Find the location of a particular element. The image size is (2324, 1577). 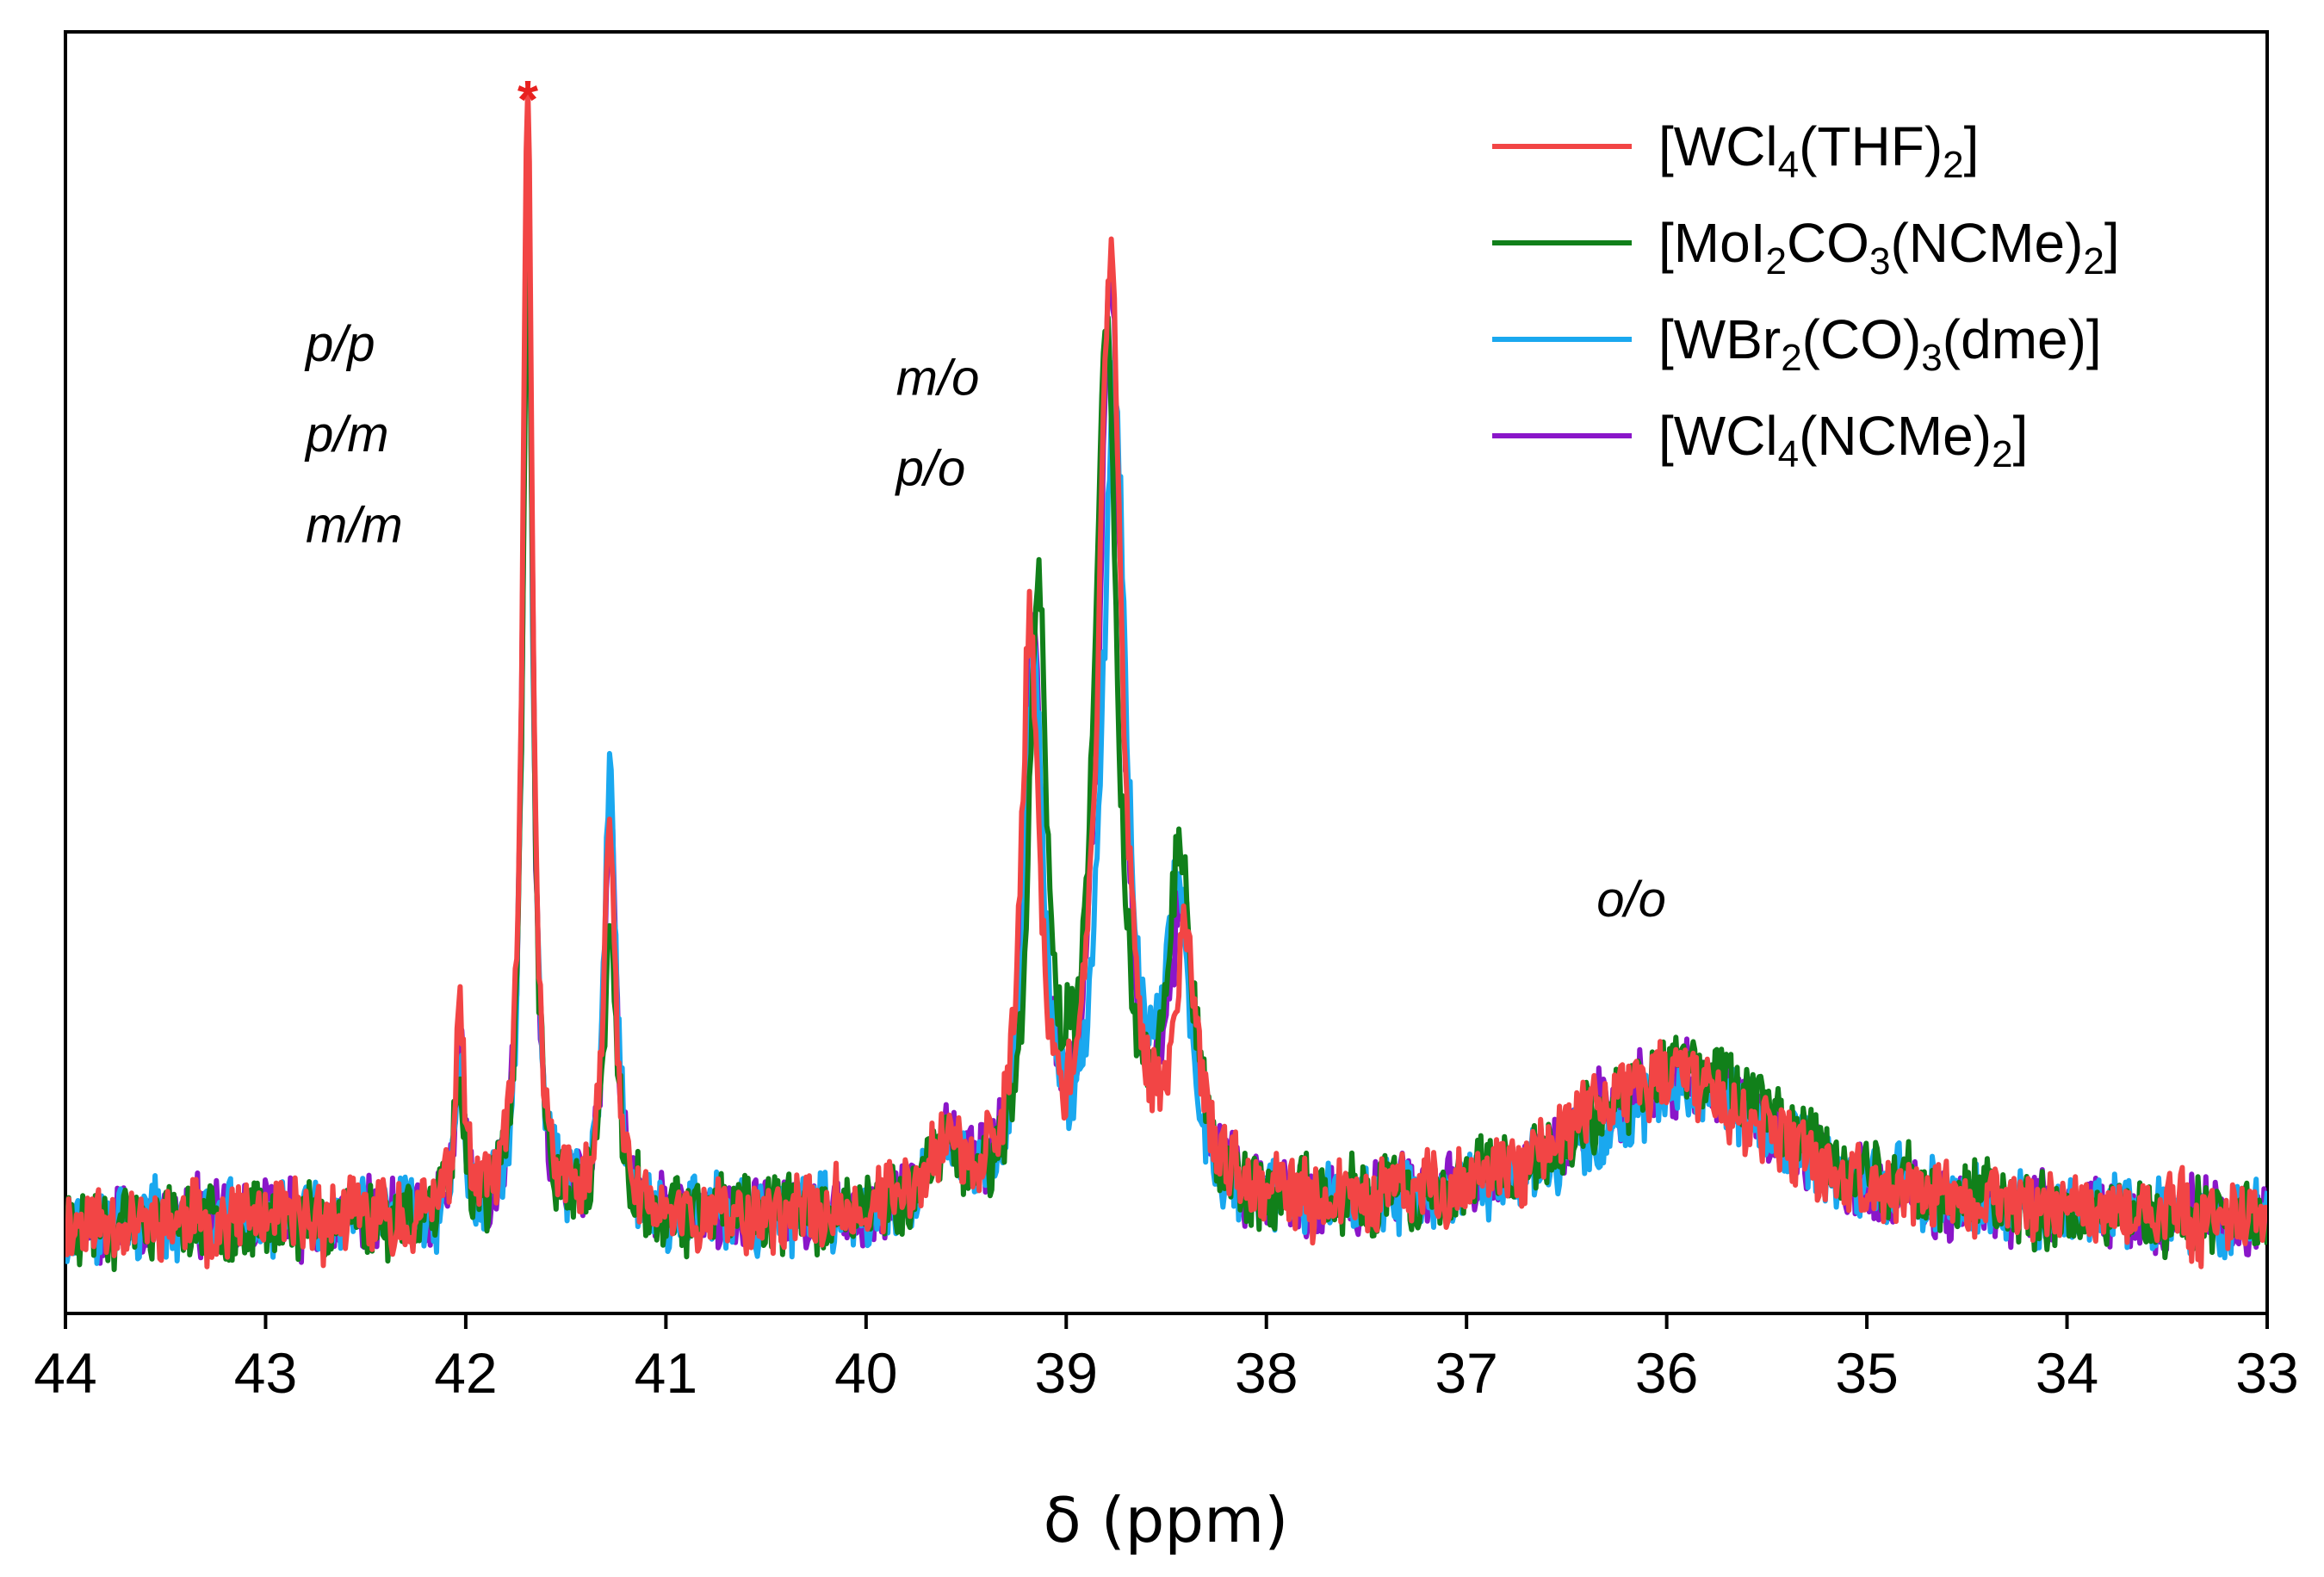

x-axis-title: δ (ppm) is located at coordinates (1166, 1520).